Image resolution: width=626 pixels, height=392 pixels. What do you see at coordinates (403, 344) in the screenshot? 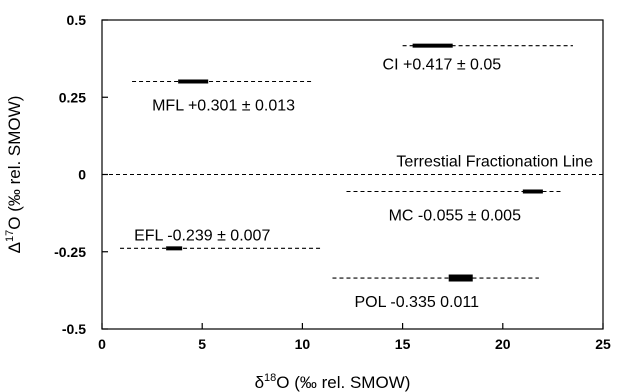
I see `x-tick-label: 15` at bounding box center [403, 344].